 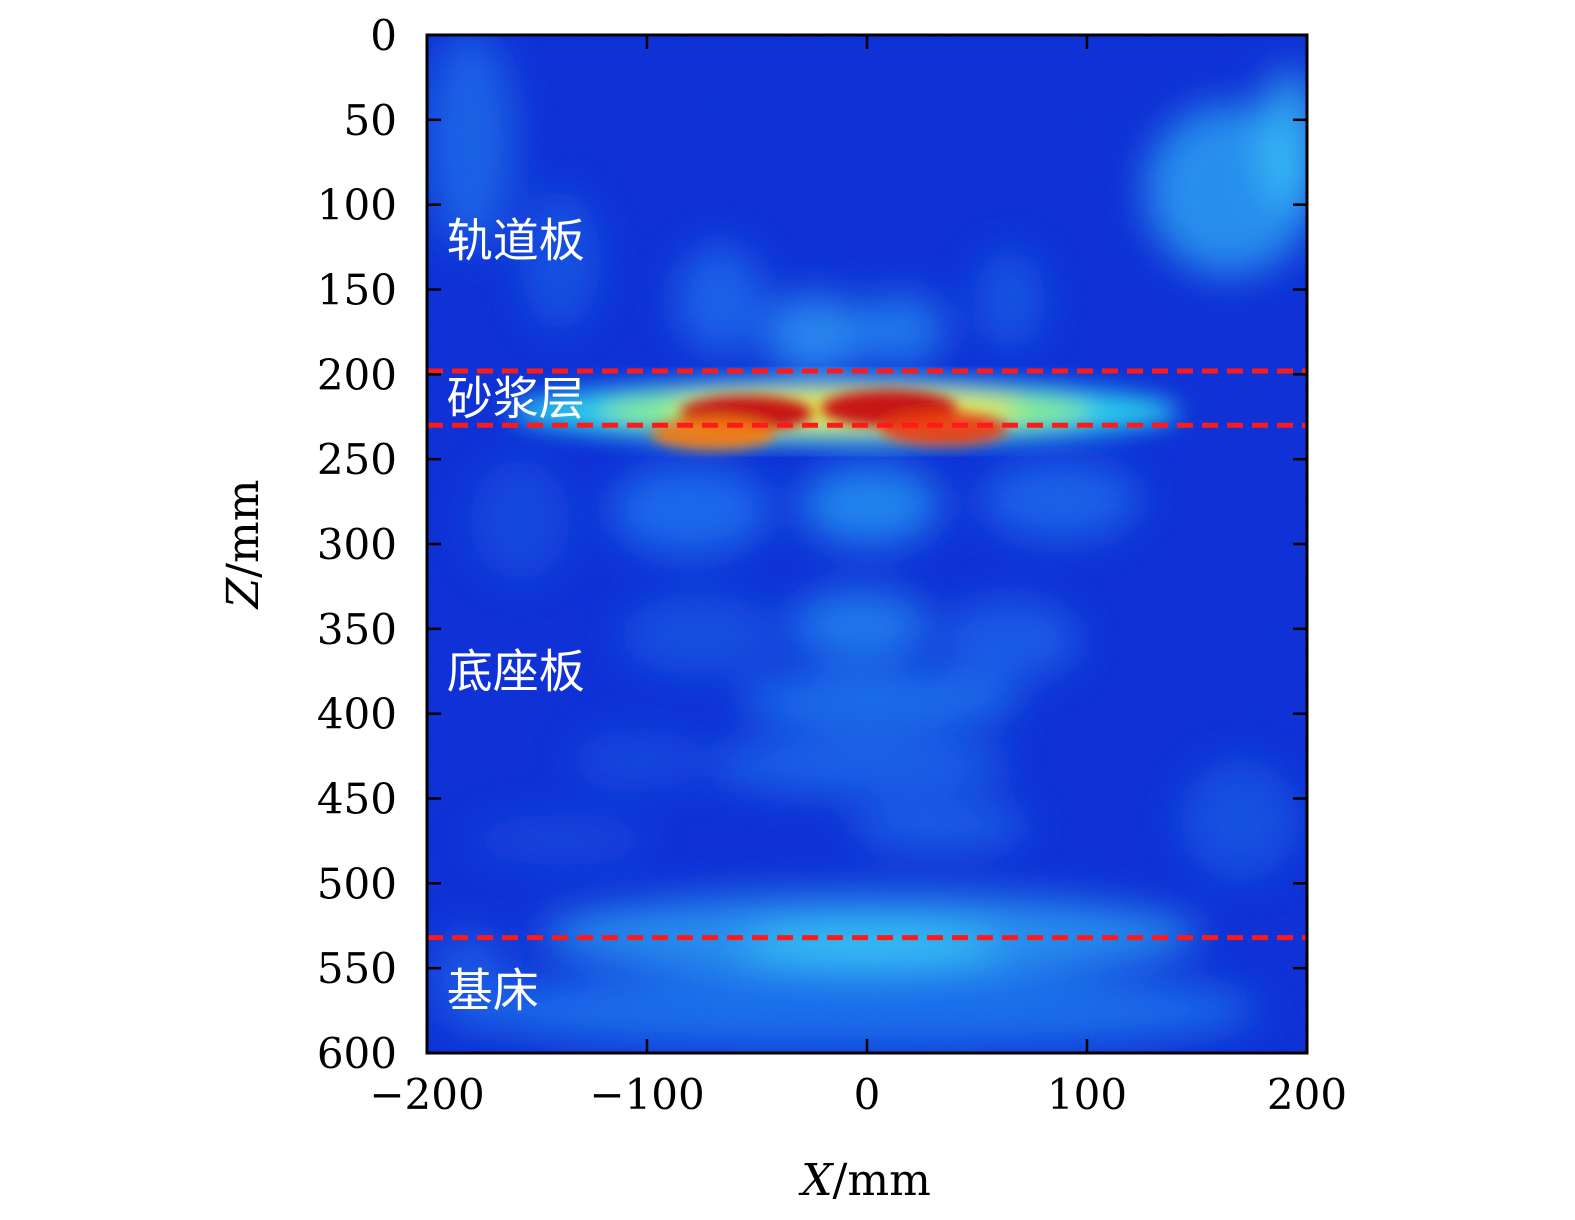 I want to click on y-tick-label: 250, so click(x=357, y=459).